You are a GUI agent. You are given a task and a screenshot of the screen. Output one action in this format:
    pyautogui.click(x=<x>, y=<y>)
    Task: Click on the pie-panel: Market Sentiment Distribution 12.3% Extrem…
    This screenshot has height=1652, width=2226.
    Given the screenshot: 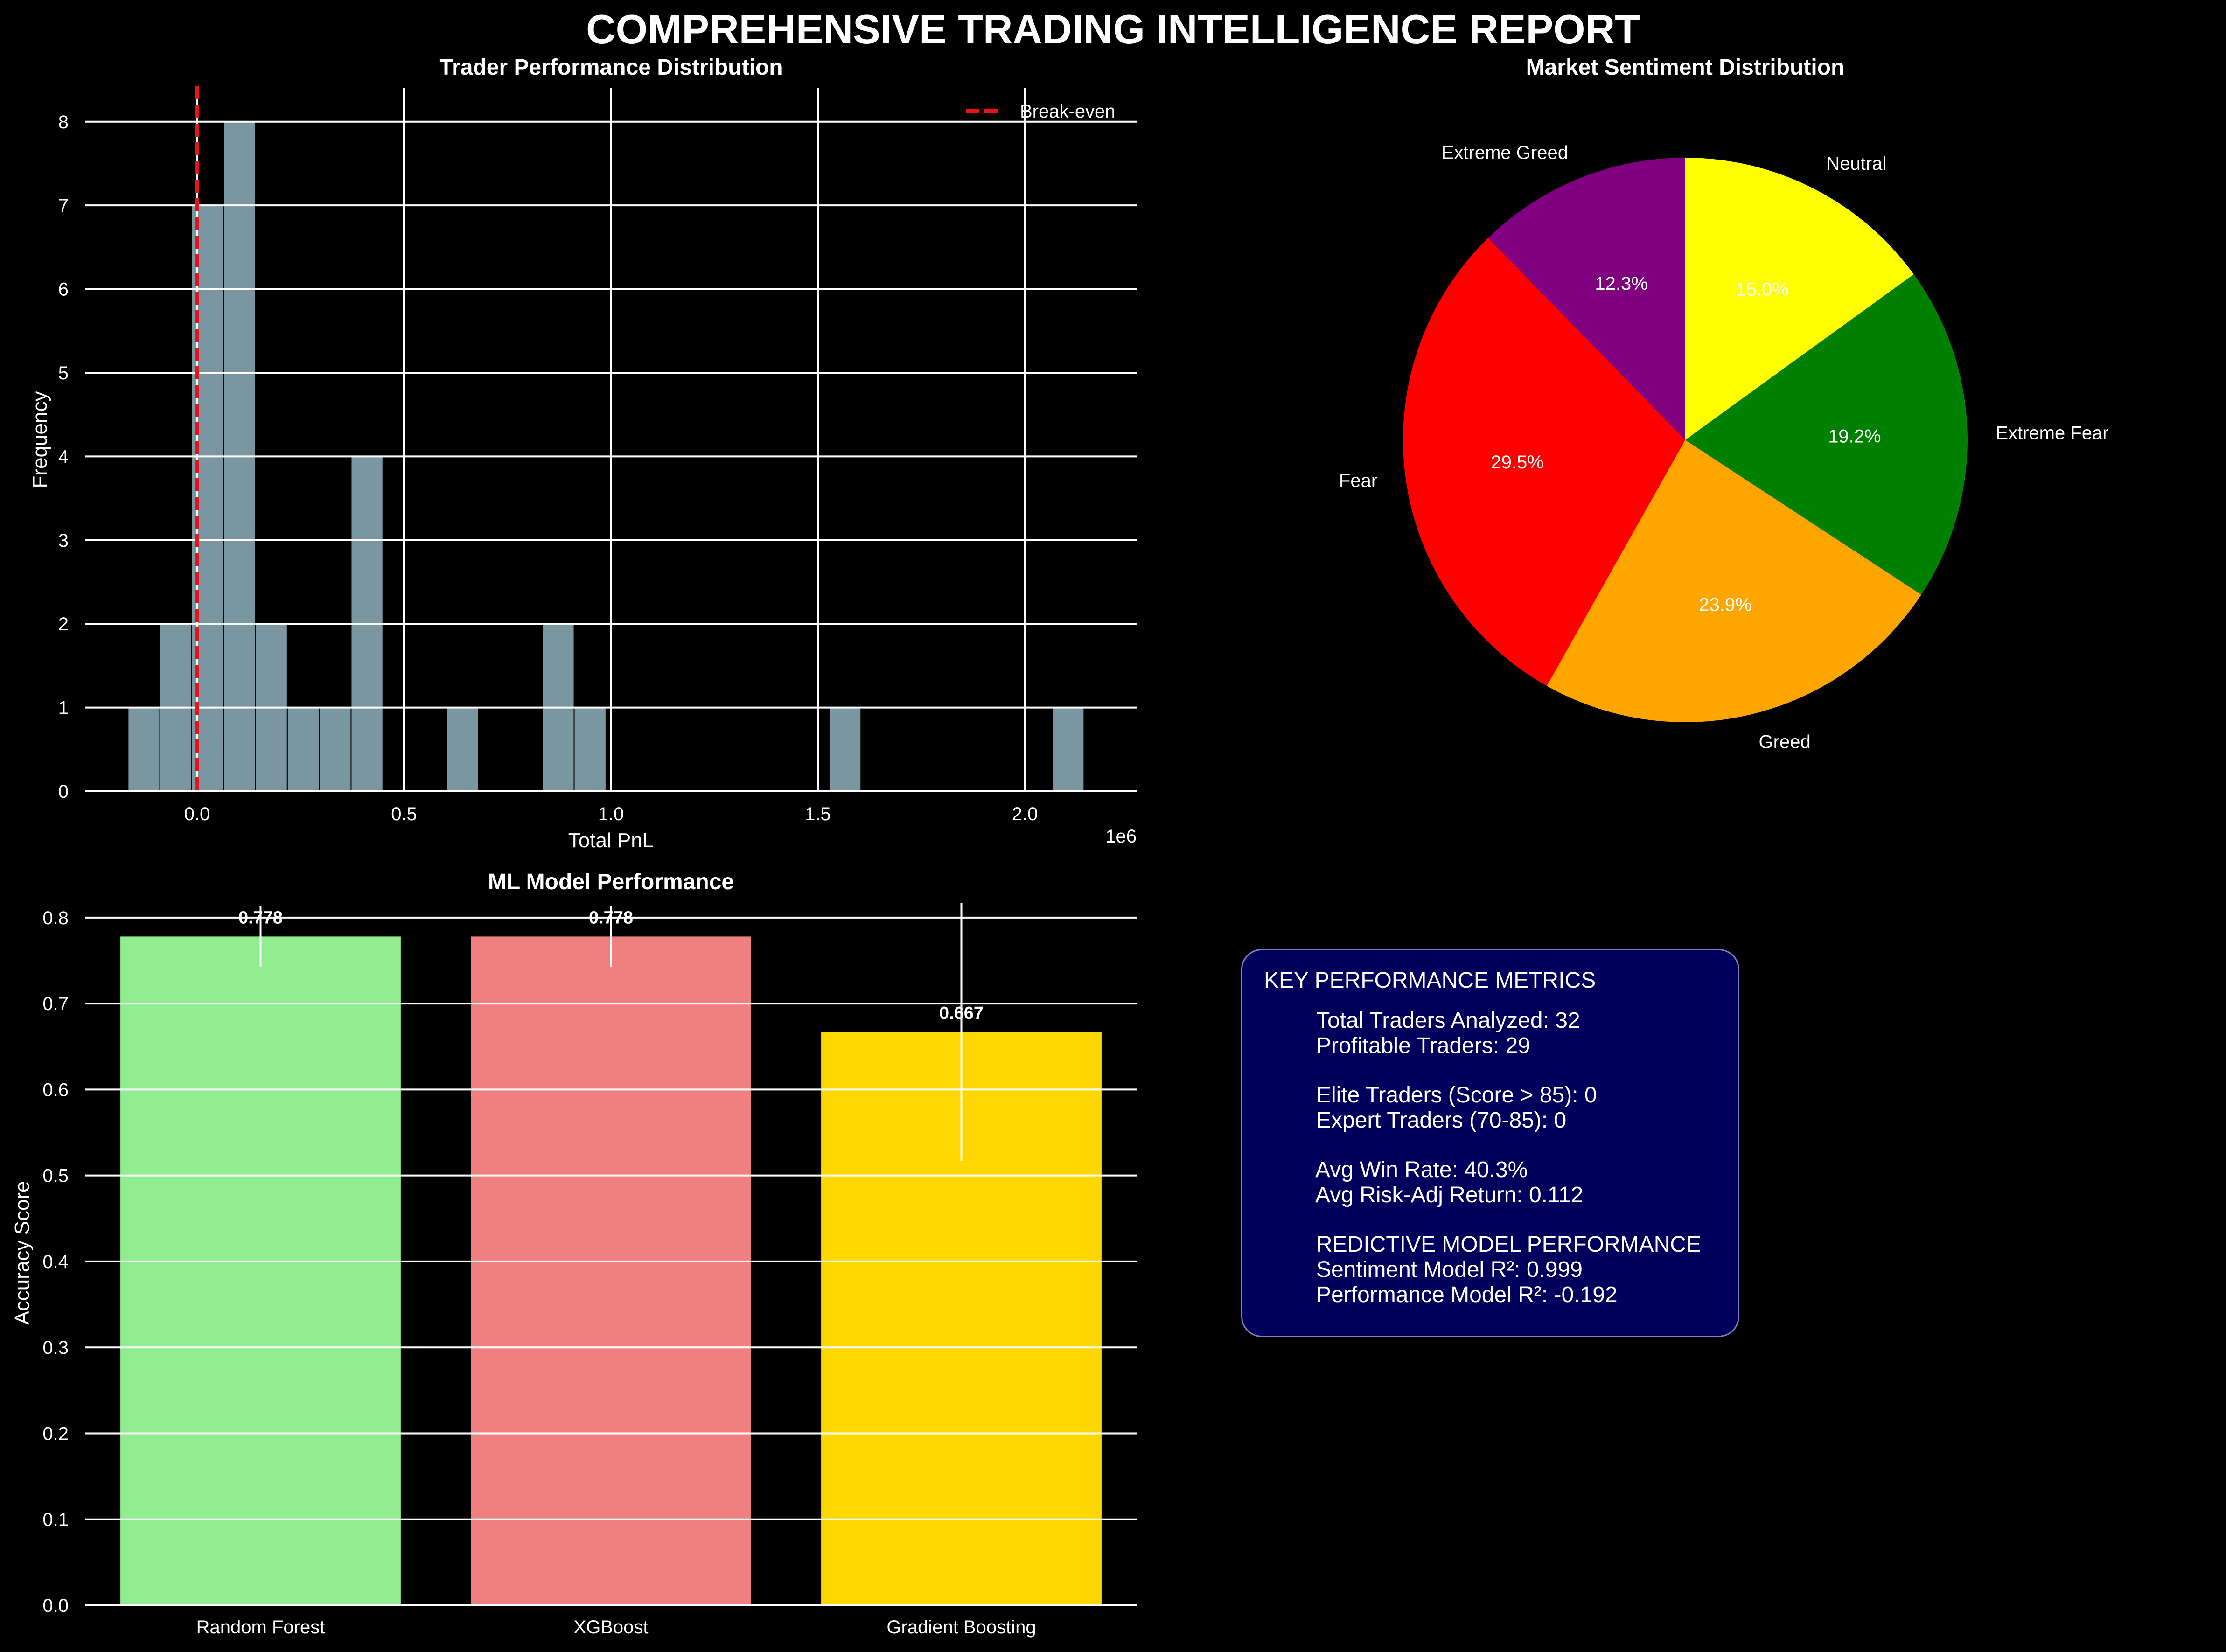 What is the action you would take?
    pyautogui.click(x=1724, y=404)
    